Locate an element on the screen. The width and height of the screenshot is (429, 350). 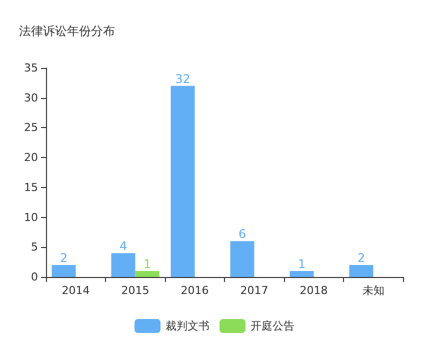
x-tick-label: 2018 is located at coordinates (314, 290).